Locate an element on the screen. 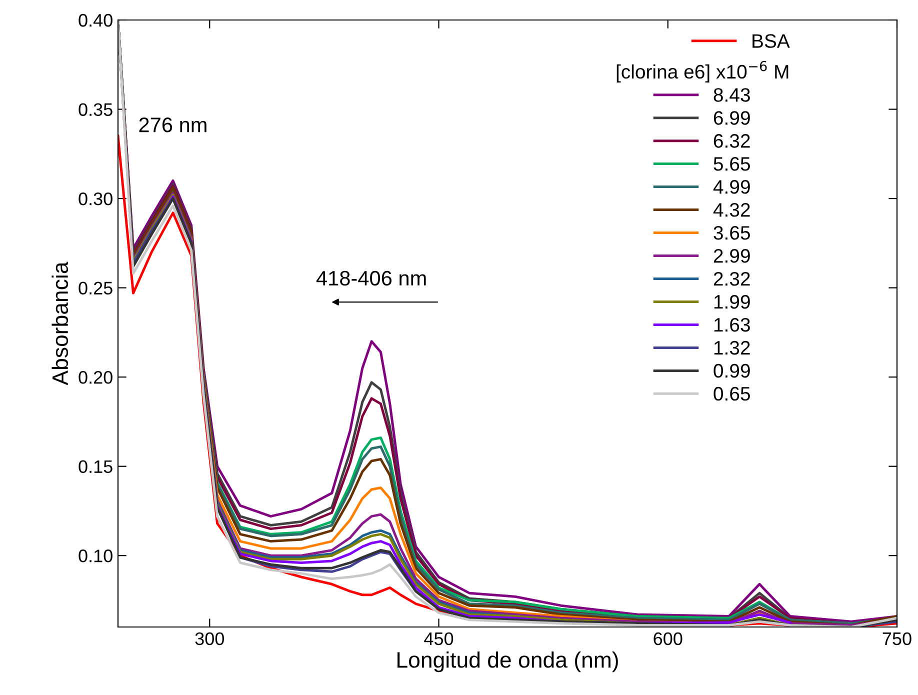 Image resolution: width=918 pixels, height=695 pixels. legend-label: 5.65 is located at coordinates (732, 164).